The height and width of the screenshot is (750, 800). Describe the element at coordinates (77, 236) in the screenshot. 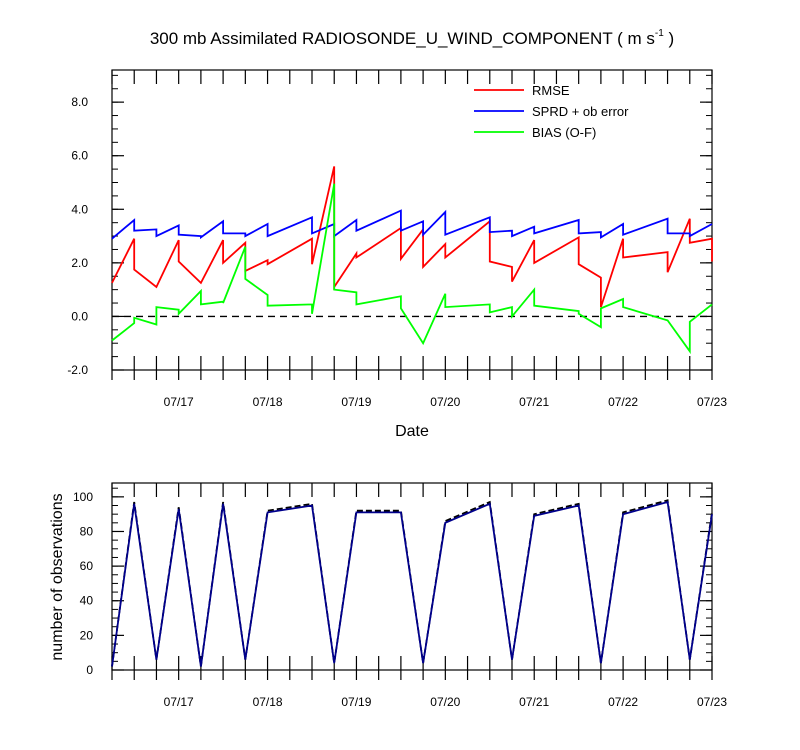

I see `top-y-tick-labels: -2.0 0.0 2.0 4.0 6.0 8.0` at that location.